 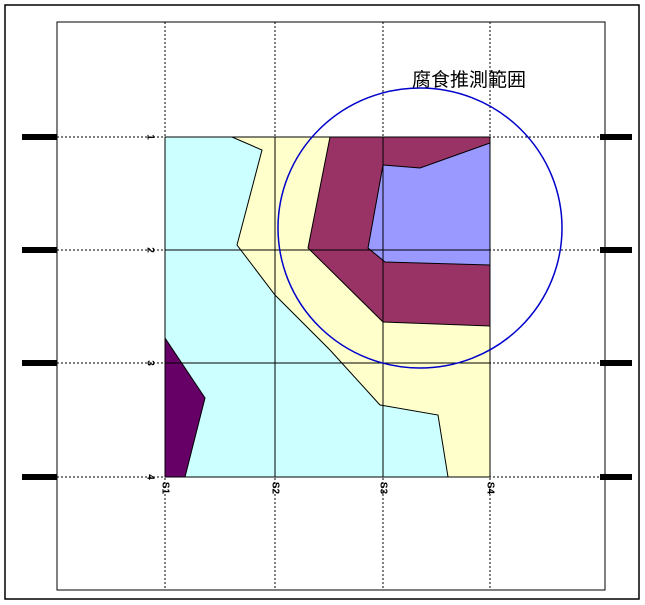 I want to click on row-label: 1, so click(x=149, y=137).